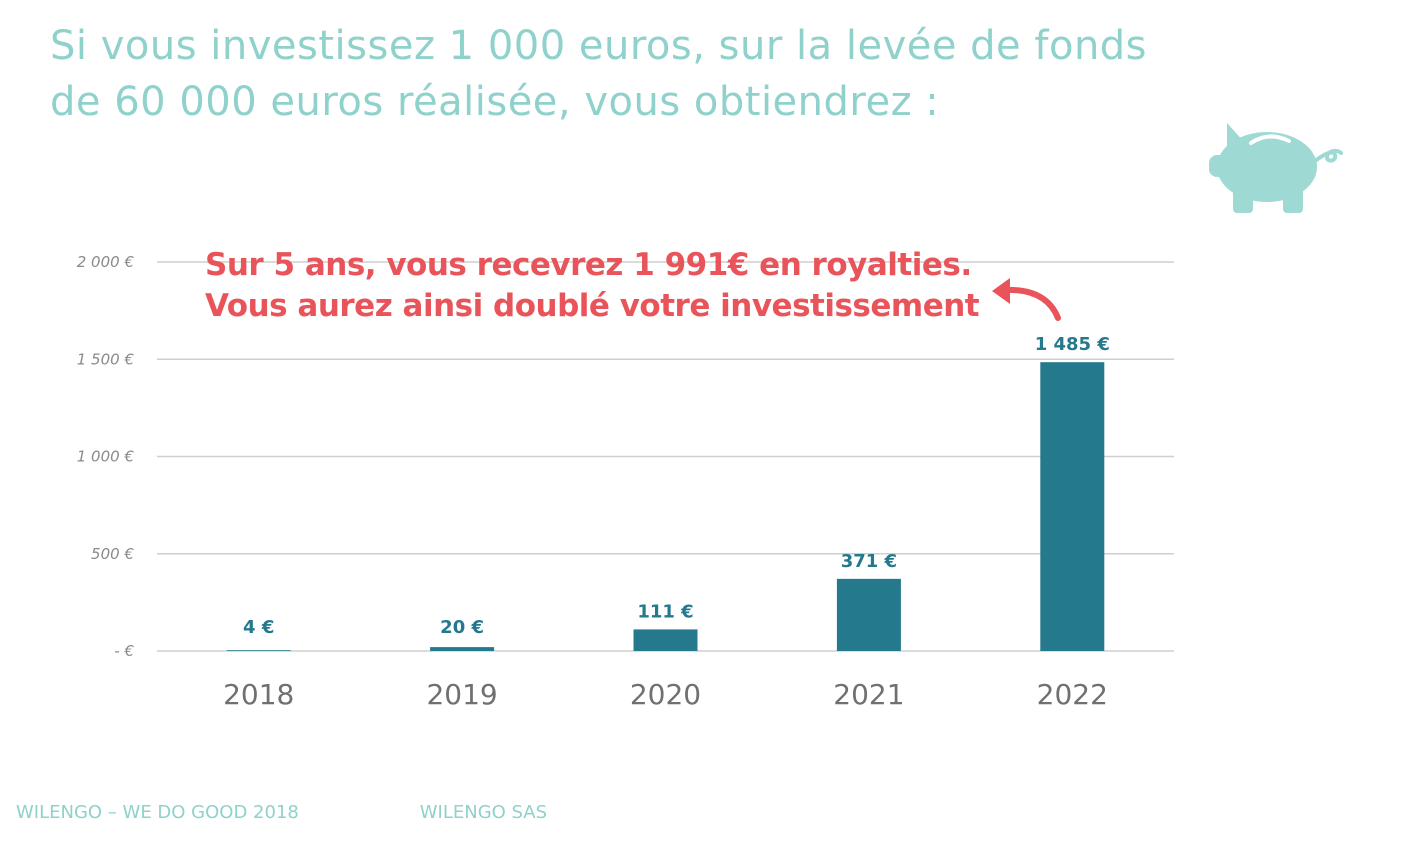  What do you see at coordinates (1072, 694) in the screenshot?
I see `x-tick-label-2022: 2022` at bounding box center [1072, 694].